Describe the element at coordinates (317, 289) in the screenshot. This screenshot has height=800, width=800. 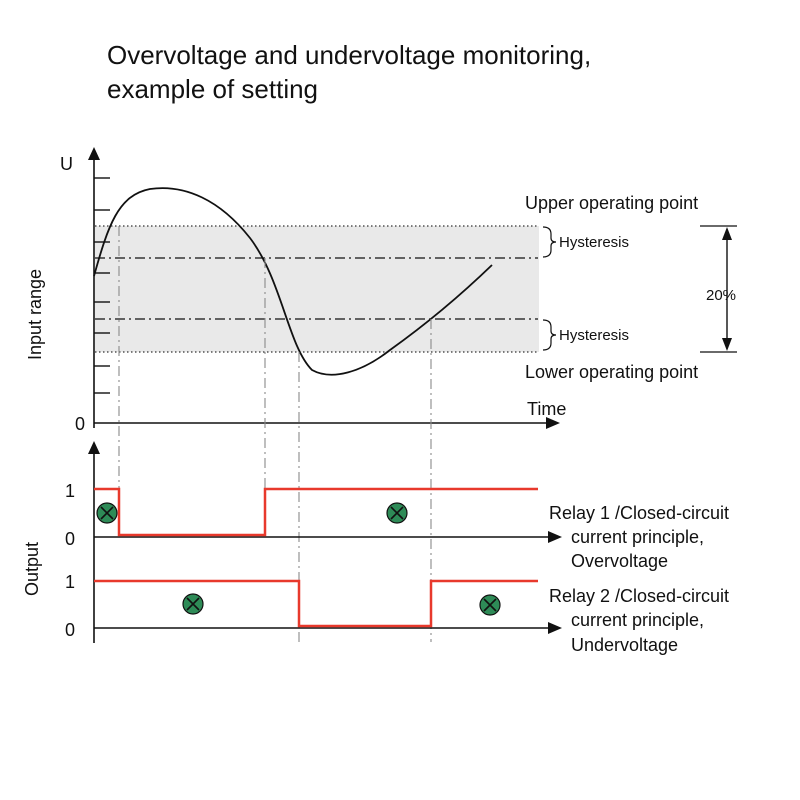
I see `input-range-band` at that location.